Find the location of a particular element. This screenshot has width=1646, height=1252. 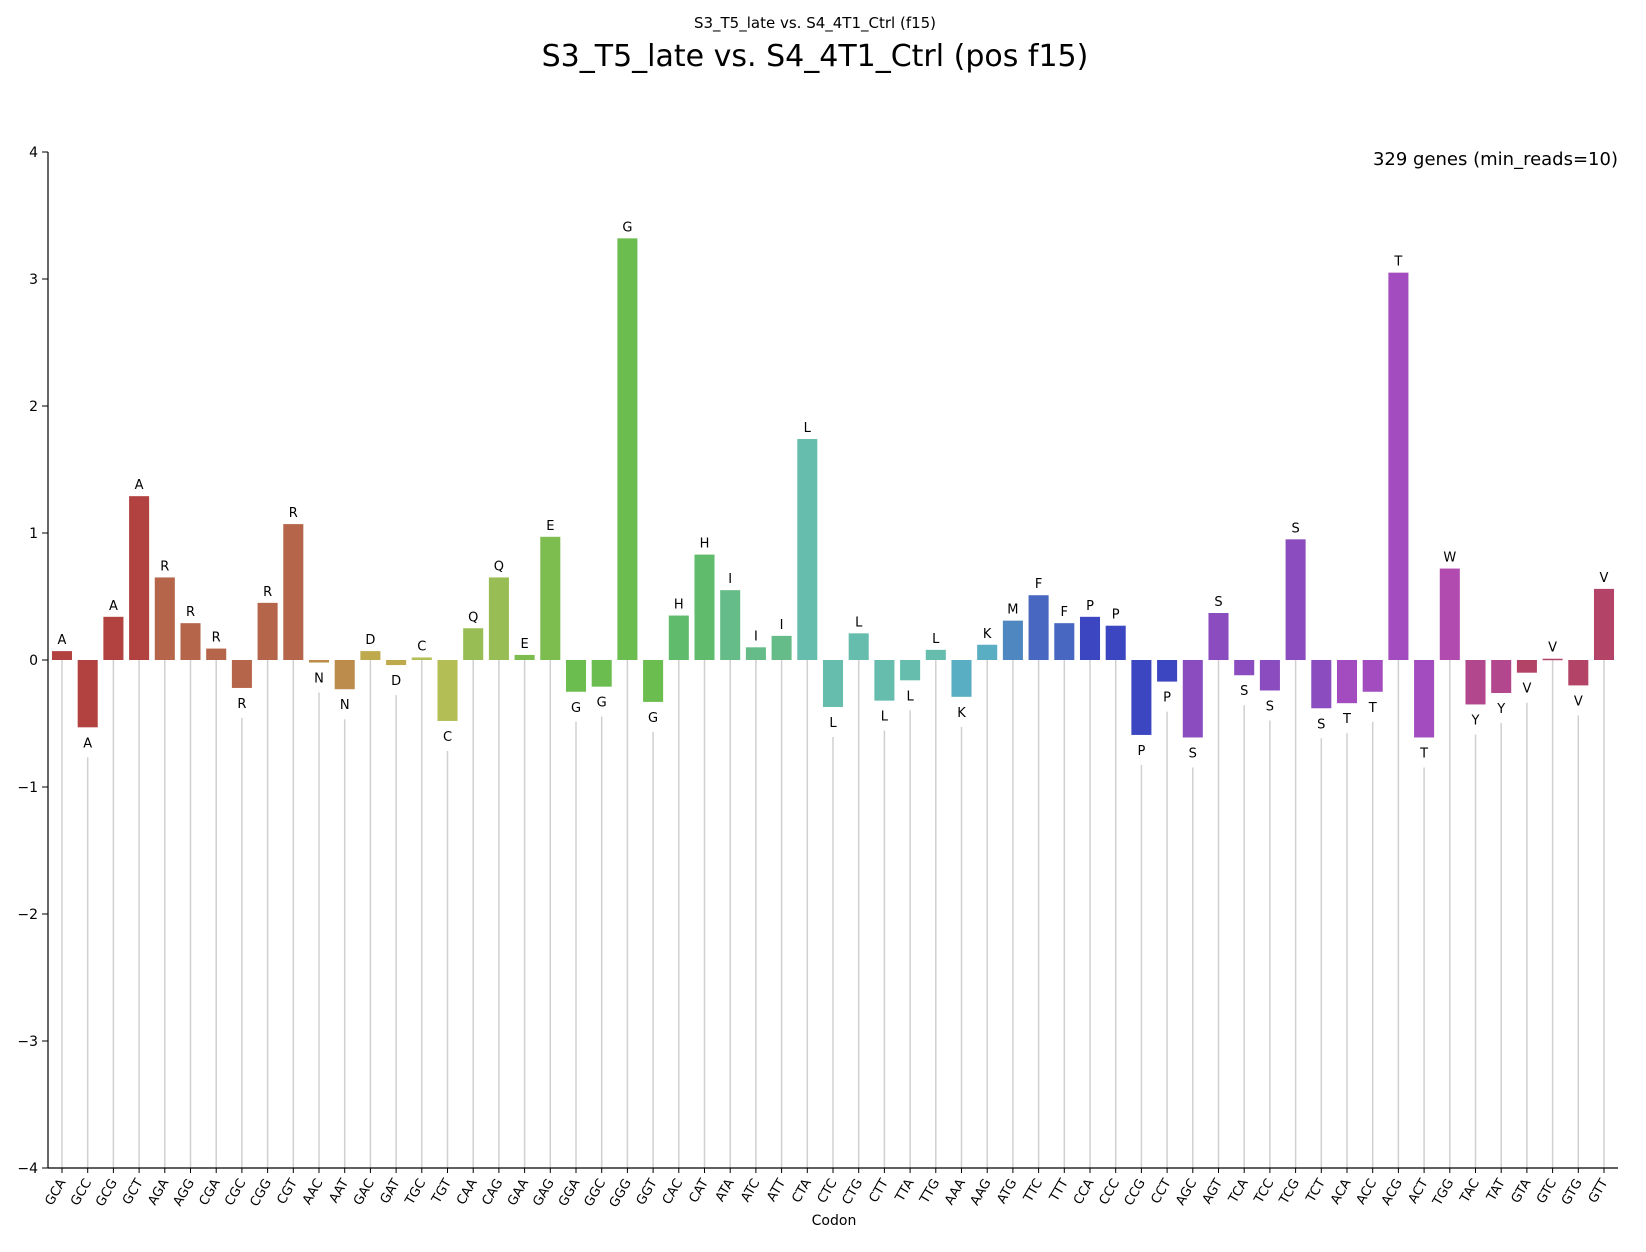

chart-title: S3_T5_late vs. S4_4T1_Ctrl (pos f15) is located at coordinates (815, 56).